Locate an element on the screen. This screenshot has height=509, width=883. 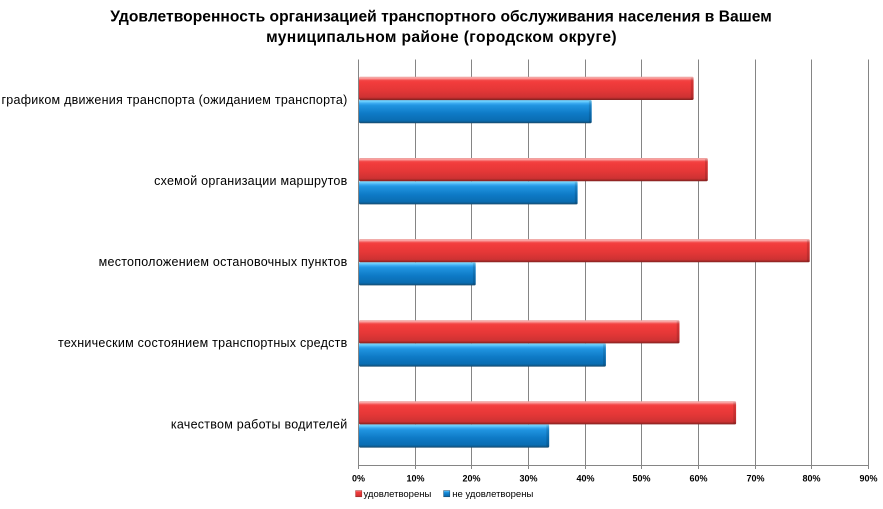
svg-text: 80% is located at coordinates (811, 479).